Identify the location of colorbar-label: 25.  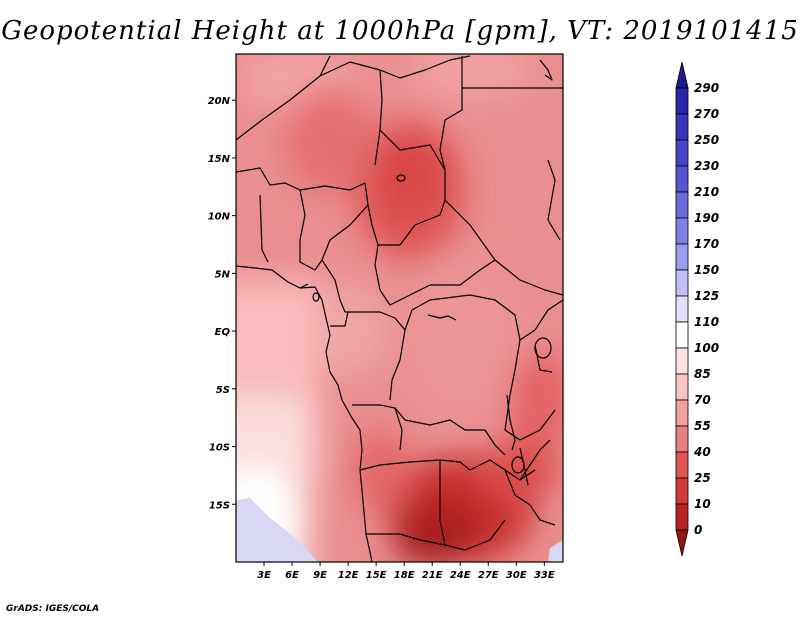
(702, 478).